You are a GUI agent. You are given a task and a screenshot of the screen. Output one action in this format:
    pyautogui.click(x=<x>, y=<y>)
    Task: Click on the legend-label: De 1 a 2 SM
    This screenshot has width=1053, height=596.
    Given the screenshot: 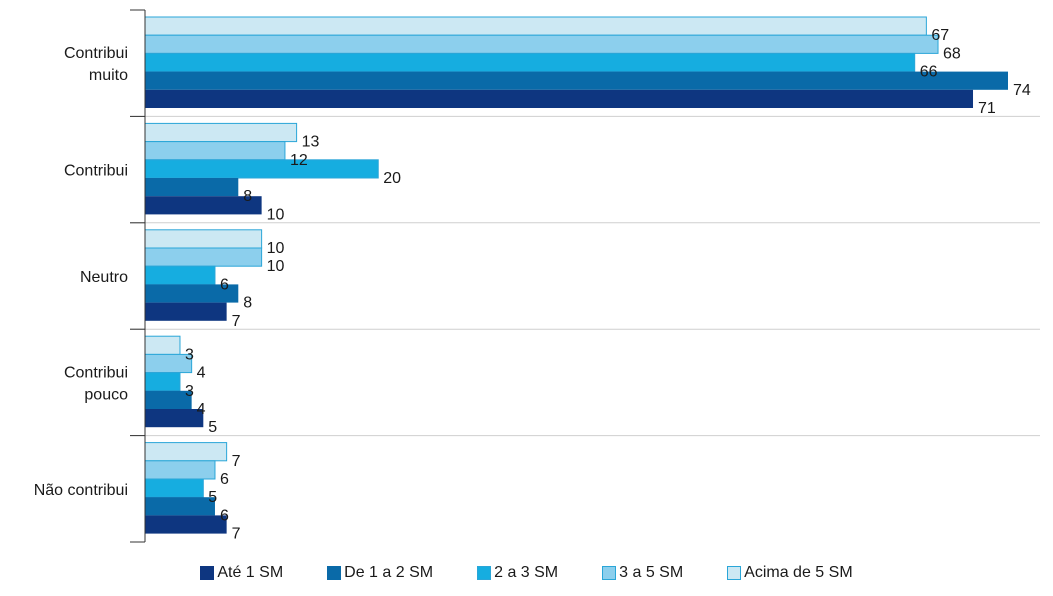 What is the action you would take?
    pyautogui.click(x=389, y=572)
    